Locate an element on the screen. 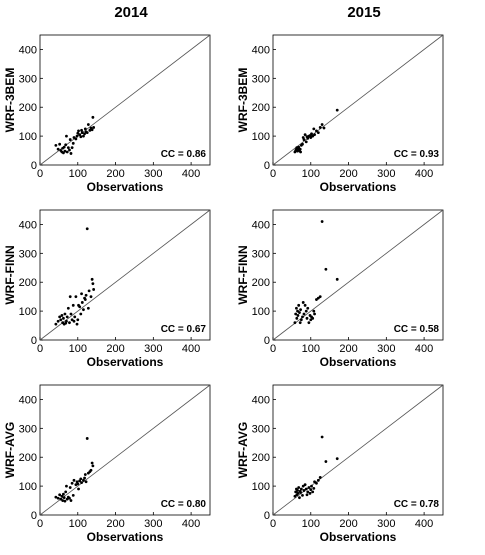 The height and width of the screenshot is (555, 485). cc-annotation: CC = 0.80 is located at coordinates (184, 504).